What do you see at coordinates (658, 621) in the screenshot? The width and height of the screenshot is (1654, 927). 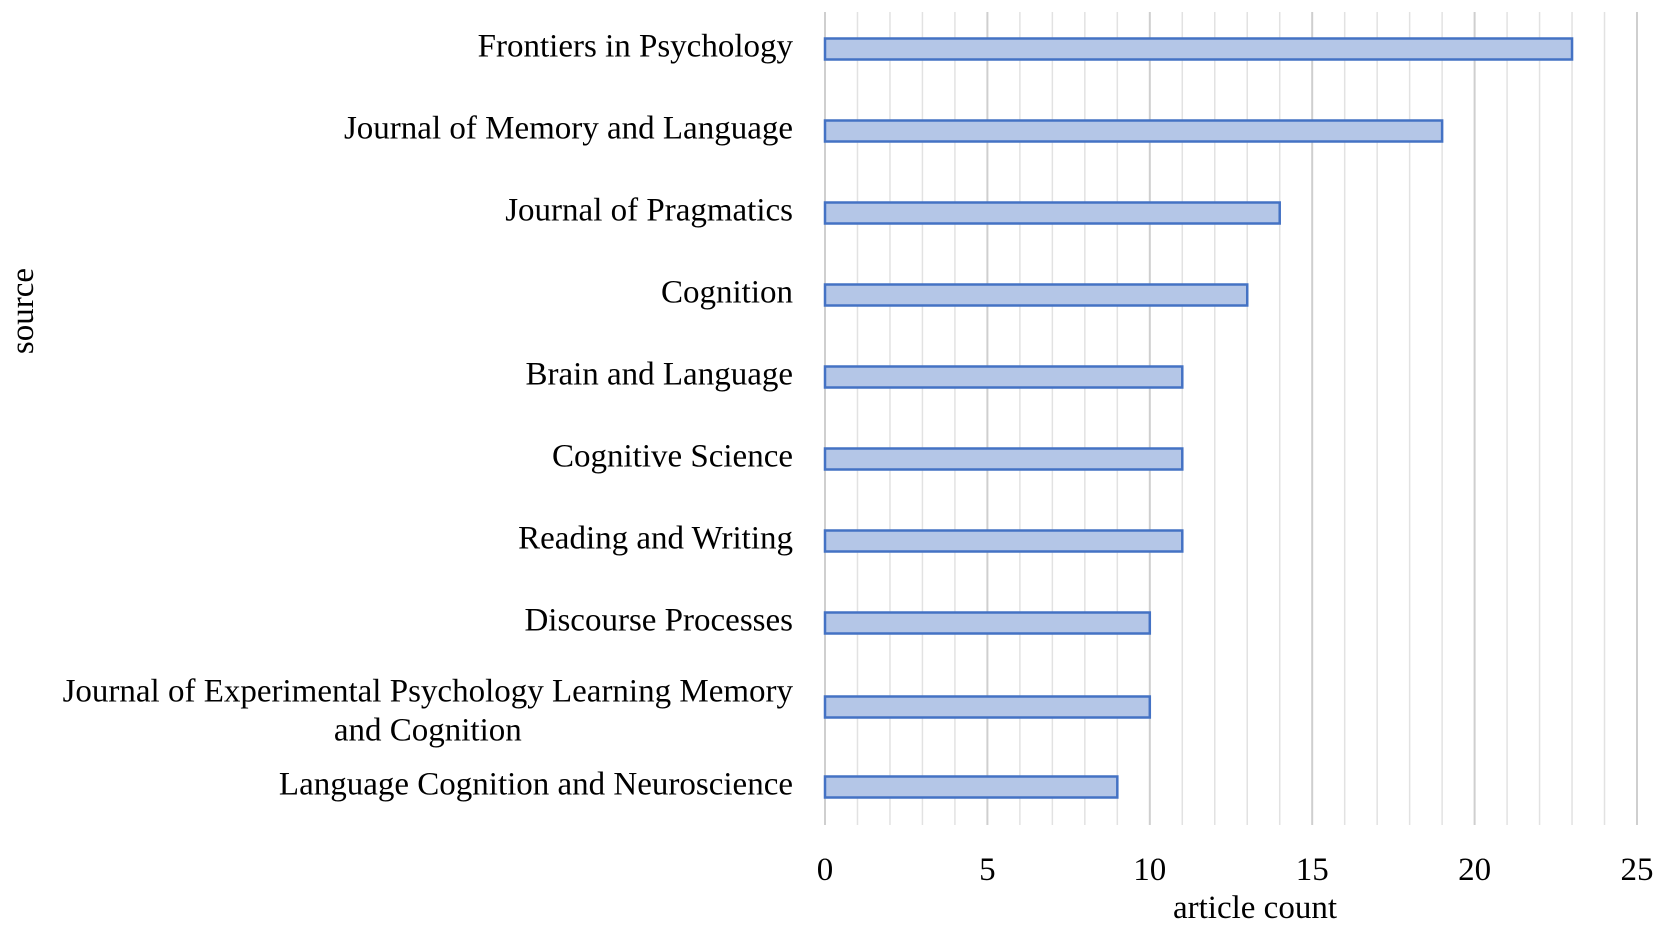 I see `category-label: Discourse Processes` at bounding box center [658, 621].